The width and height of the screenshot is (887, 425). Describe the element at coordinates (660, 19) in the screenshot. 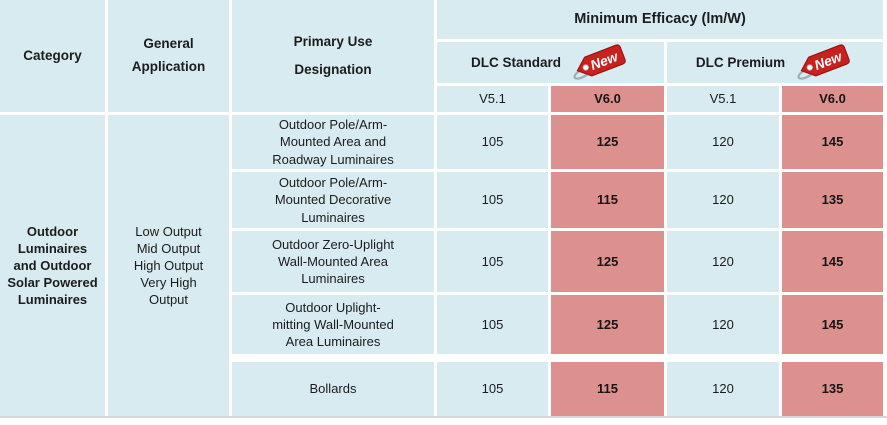

I see `table-title-minimum-efficacy: Minimum Efficacy (lm/W)` at that location.